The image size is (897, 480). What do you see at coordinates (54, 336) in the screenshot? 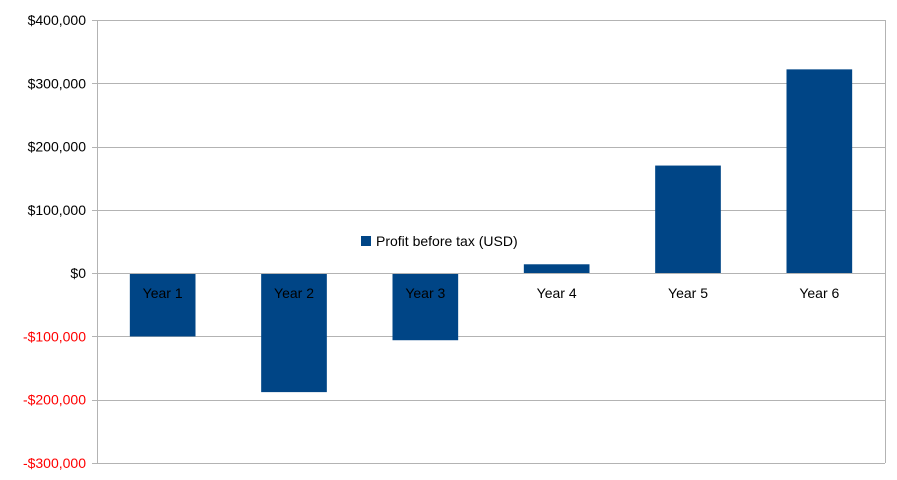
I see `y-tick-label: -$100,000` at bounding box center [54, 336].